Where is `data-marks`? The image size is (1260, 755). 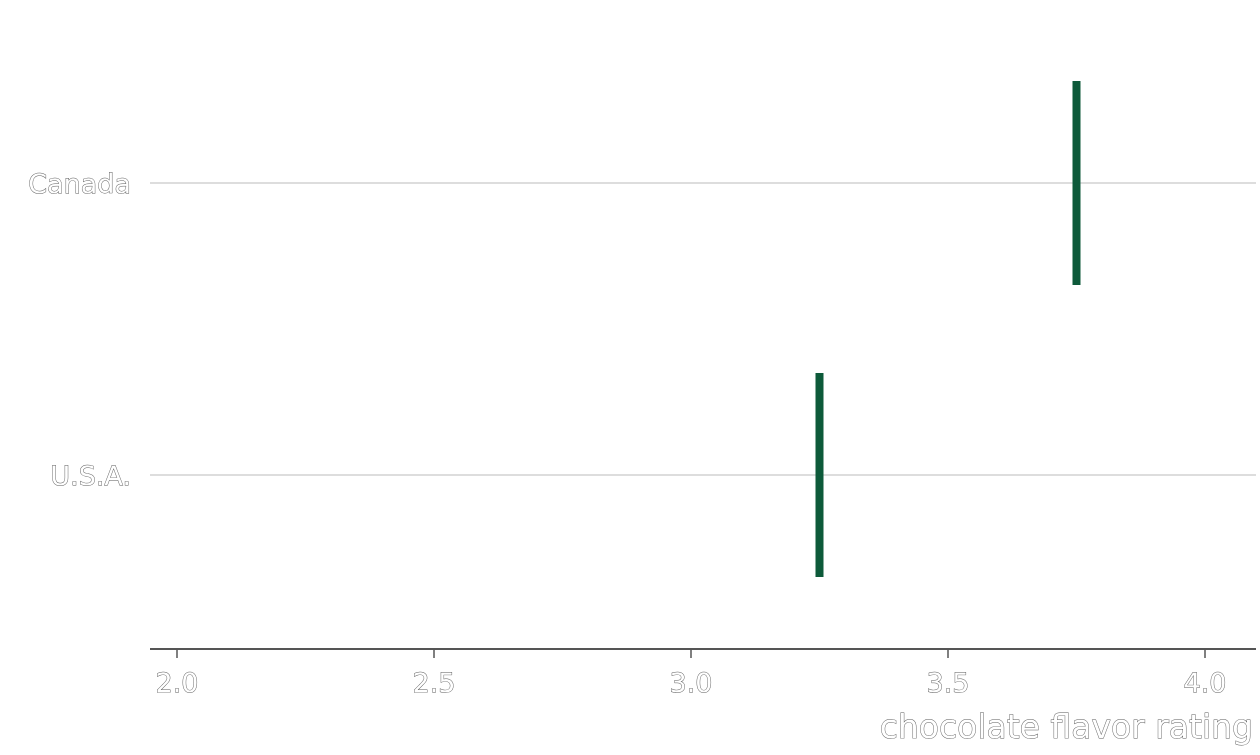 data-marks is located at coordinates (948, 329).